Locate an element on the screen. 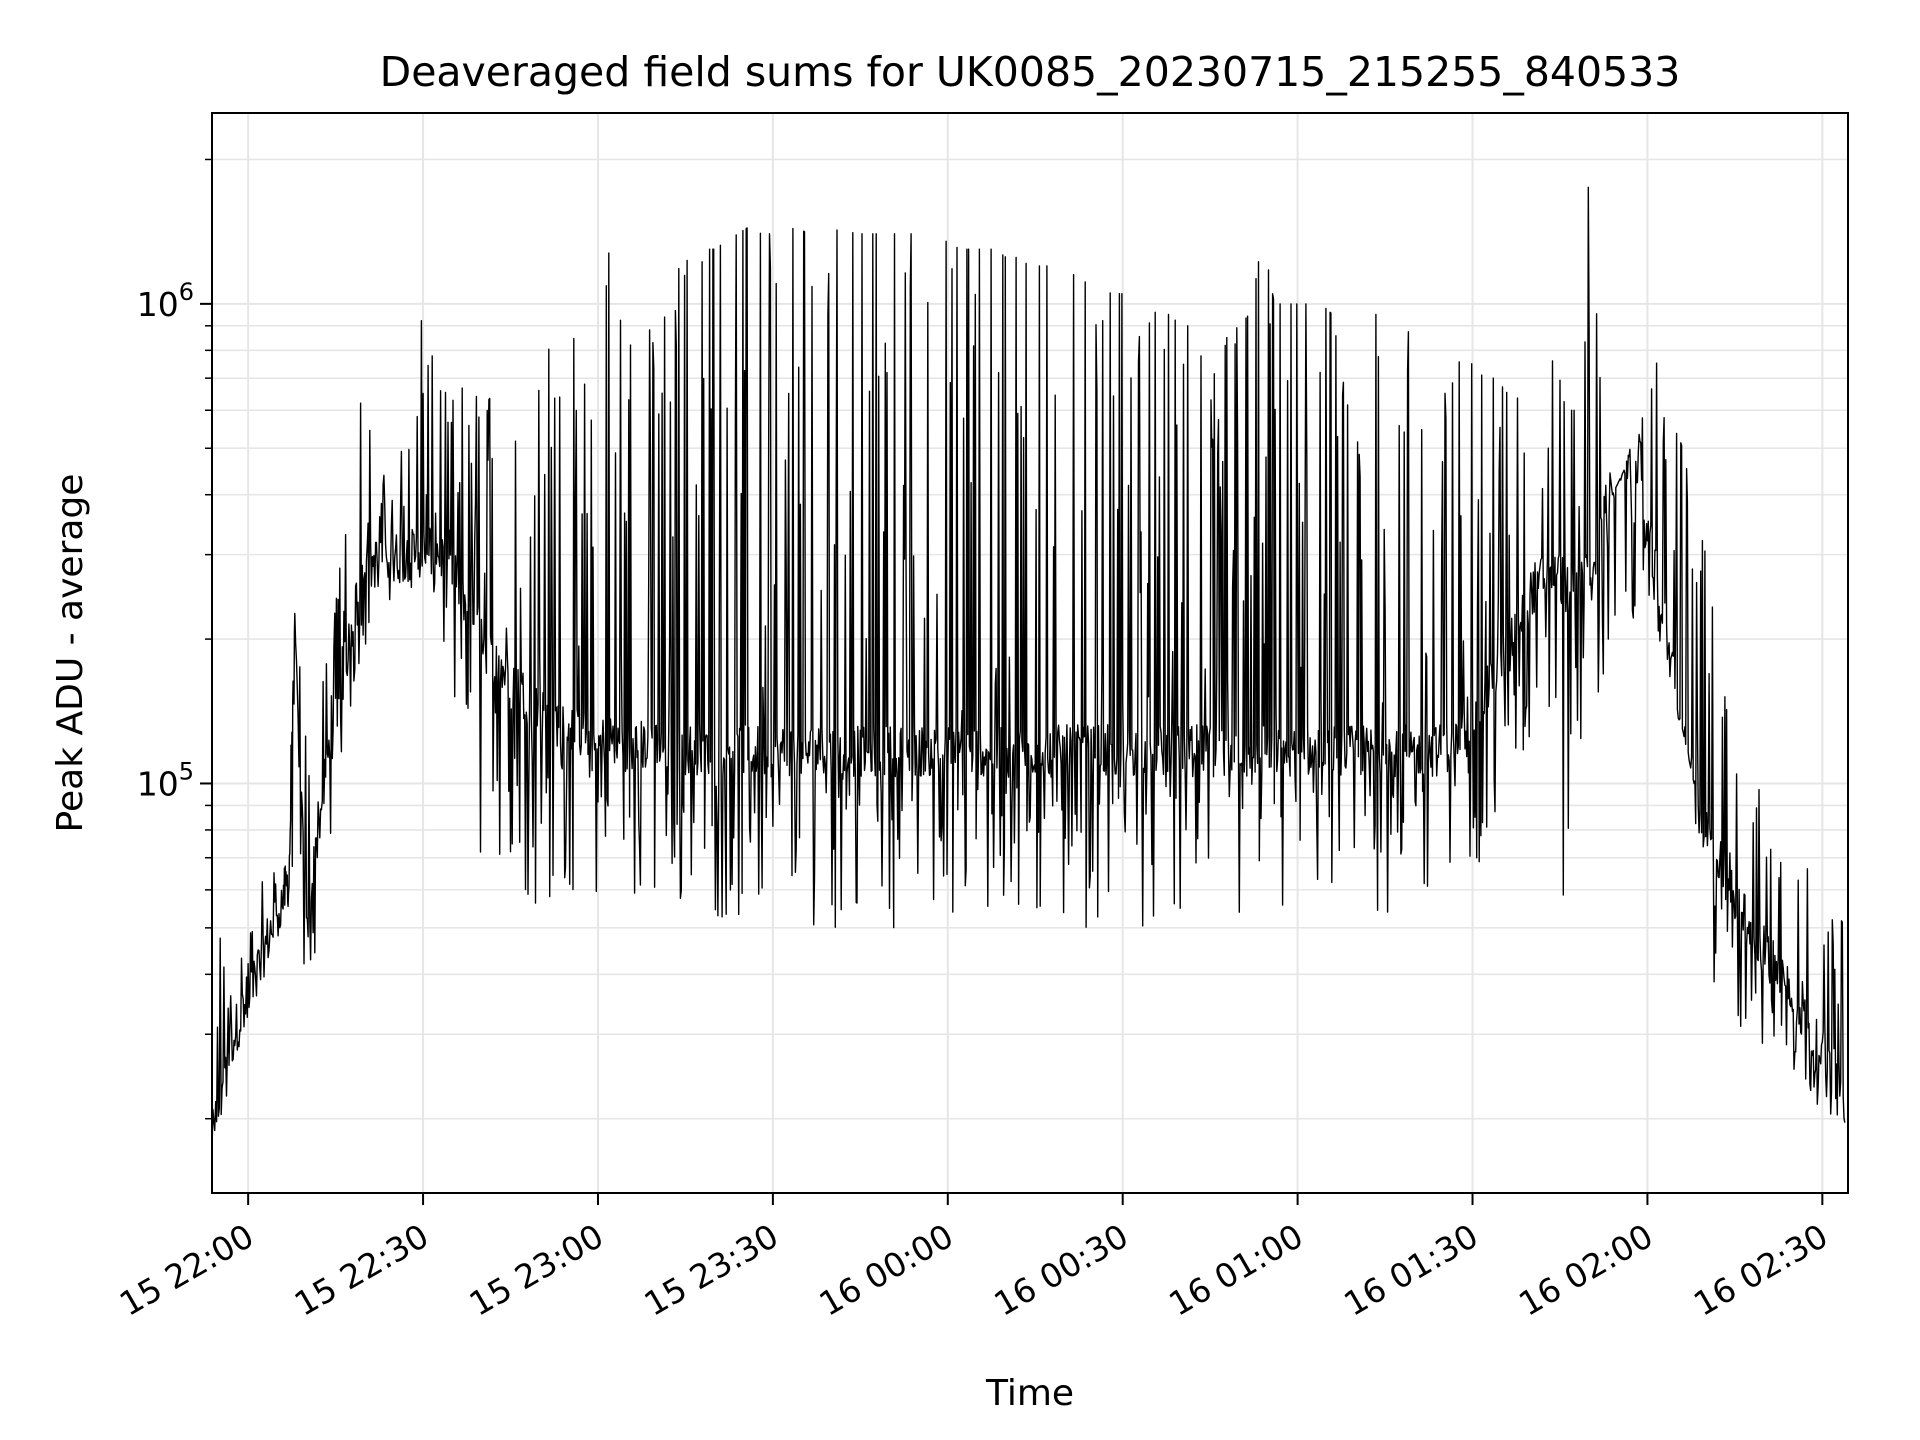 Image resolution: width=1920 pixels, height=1440 pixels. x-axis-label: Time is located at coordinates (1029, 1393).